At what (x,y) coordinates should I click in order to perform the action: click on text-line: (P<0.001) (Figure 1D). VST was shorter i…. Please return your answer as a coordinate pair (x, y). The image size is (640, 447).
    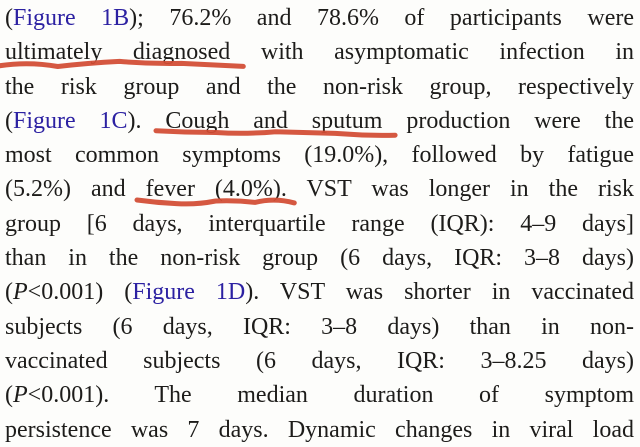
    Looking at the image, I should click on (319, 292).